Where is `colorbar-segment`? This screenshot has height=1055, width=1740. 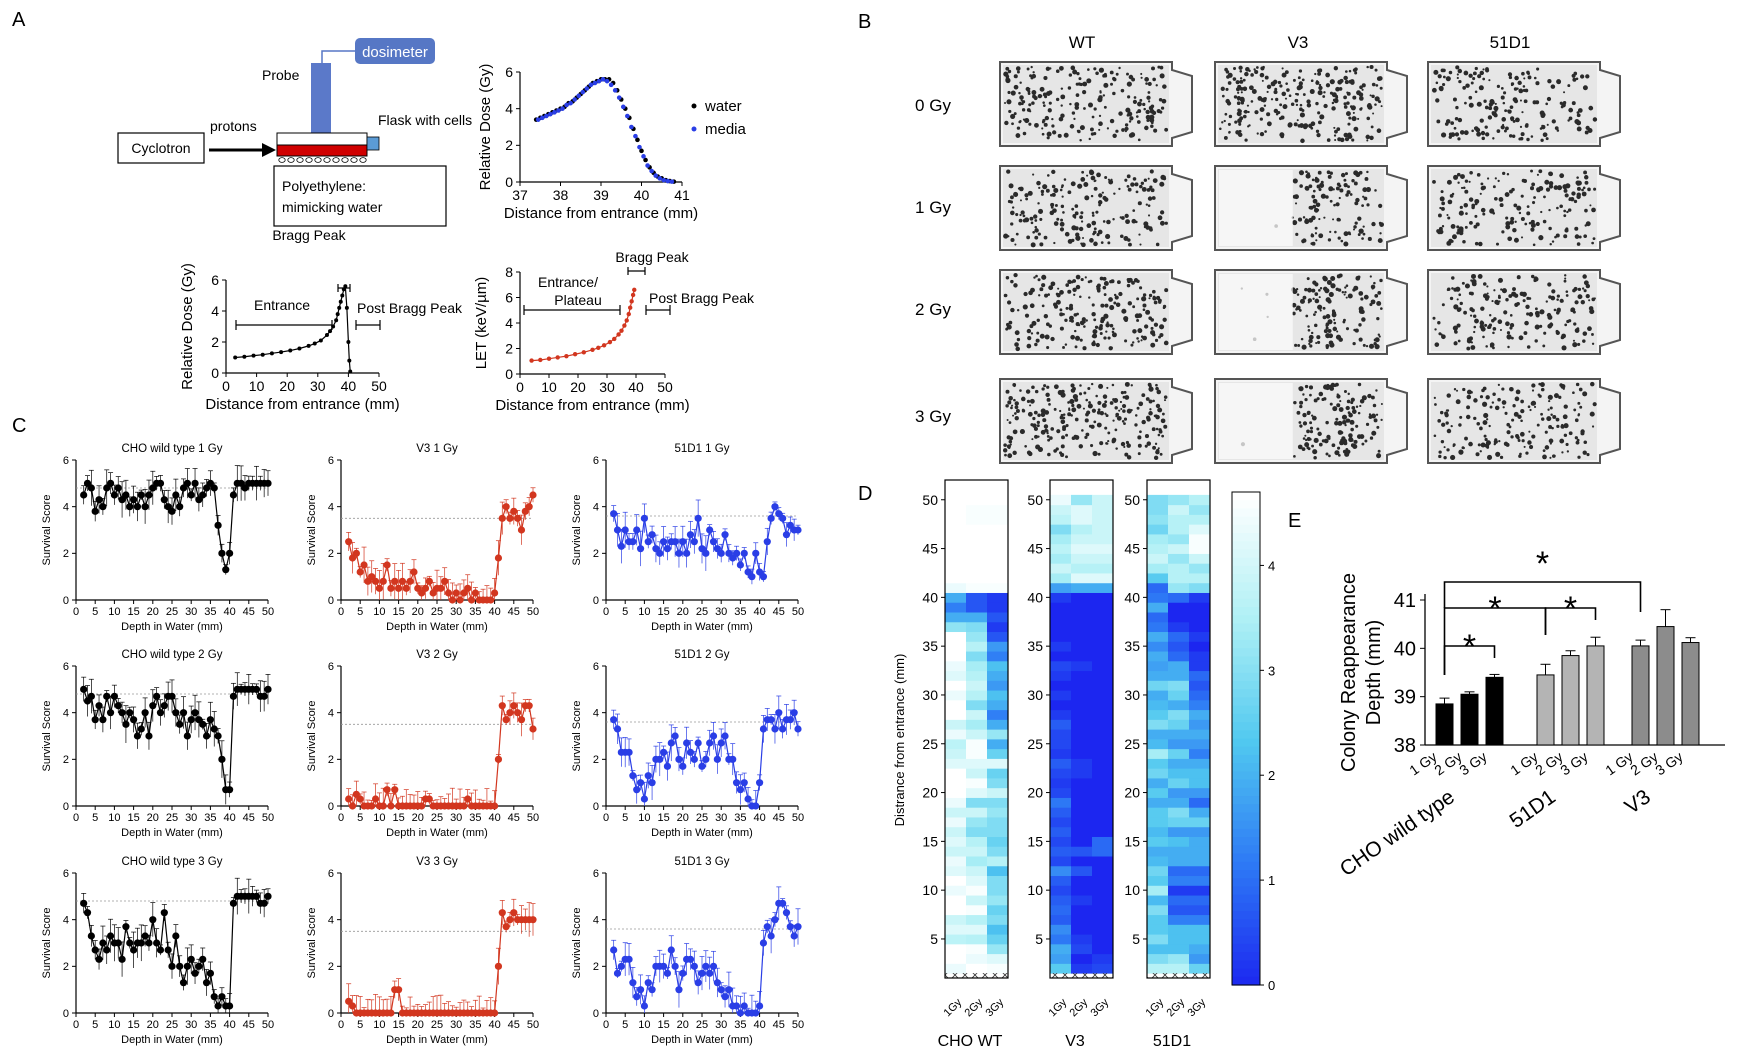
colorbar-segment is located at coordinates (1246, 726).